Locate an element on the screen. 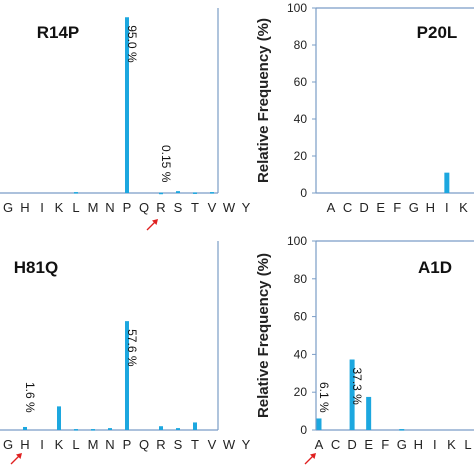 The width and height of the screenshot is (474, 474). data-label: 1.6 % is located at coordinates (30, 397).